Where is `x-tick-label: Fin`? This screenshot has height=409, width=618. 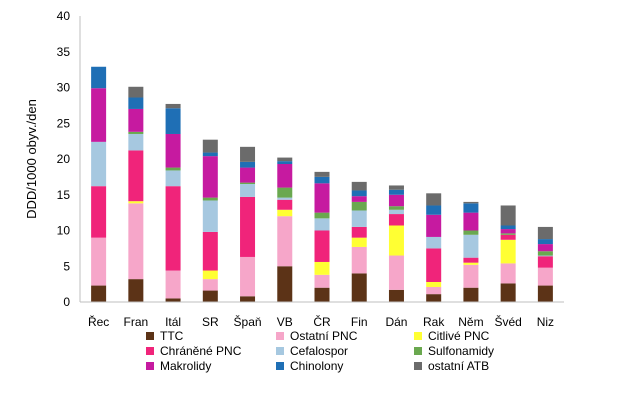
x-tick-label: Fin is located at coordinates (359, 322).